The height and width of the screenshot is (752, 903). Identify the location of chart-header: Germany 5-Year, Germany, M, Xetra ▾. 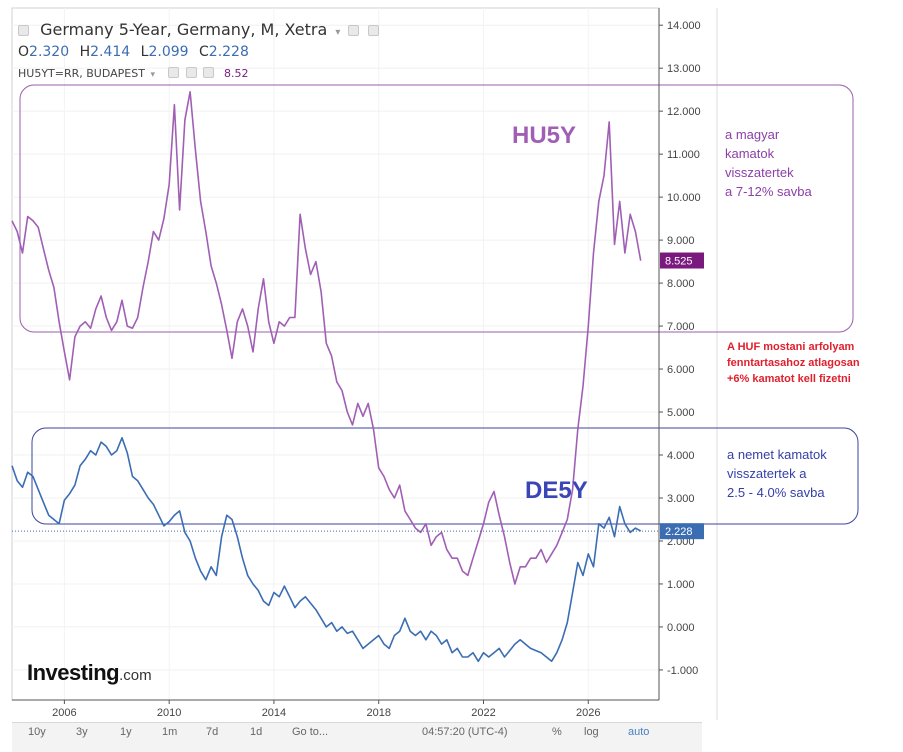
(198, 29).